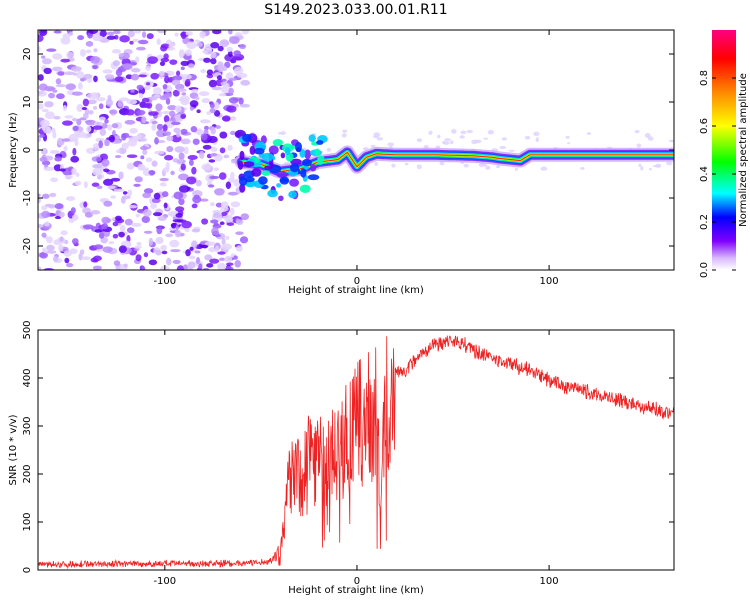 This screenshot has height=600, width=750. What do you see at coordinates (13, 150) in the screenshot?
I see `spectrogram-y-axis-label: Frequency (Hz)` at bounding box center [13, 150].